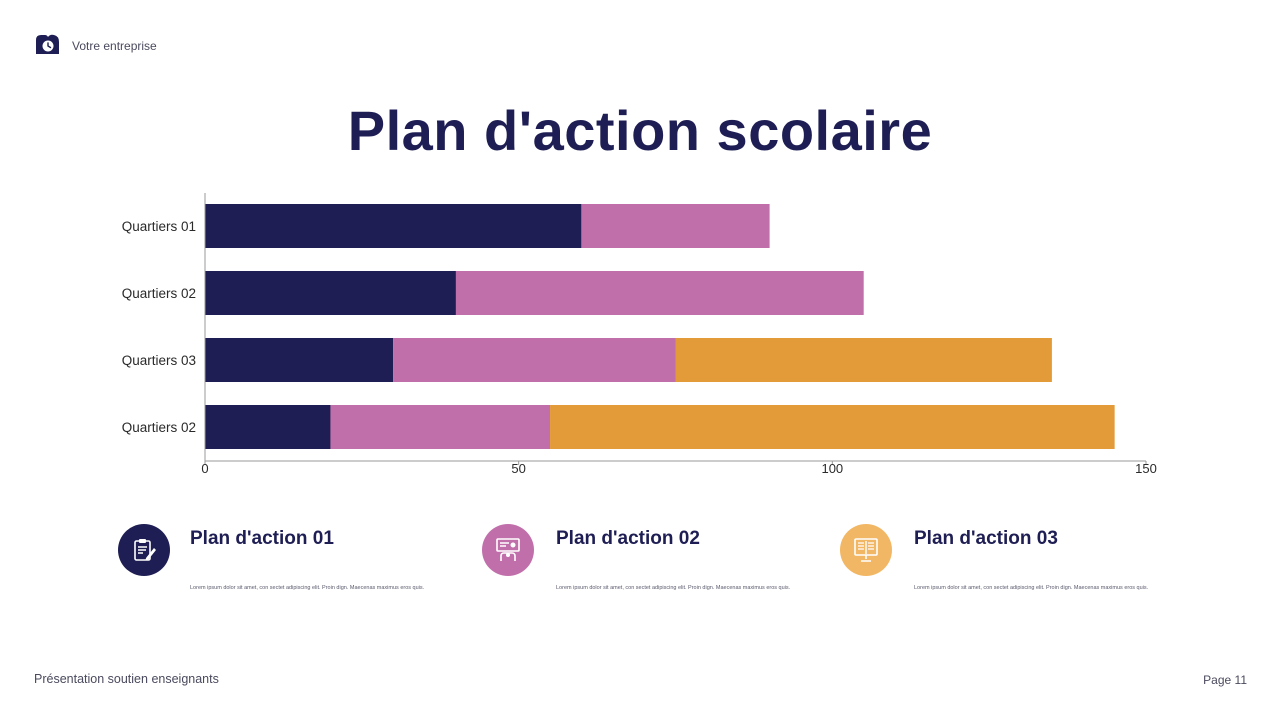  I want to click on presentation-teacher-icon, so click(508, 549).